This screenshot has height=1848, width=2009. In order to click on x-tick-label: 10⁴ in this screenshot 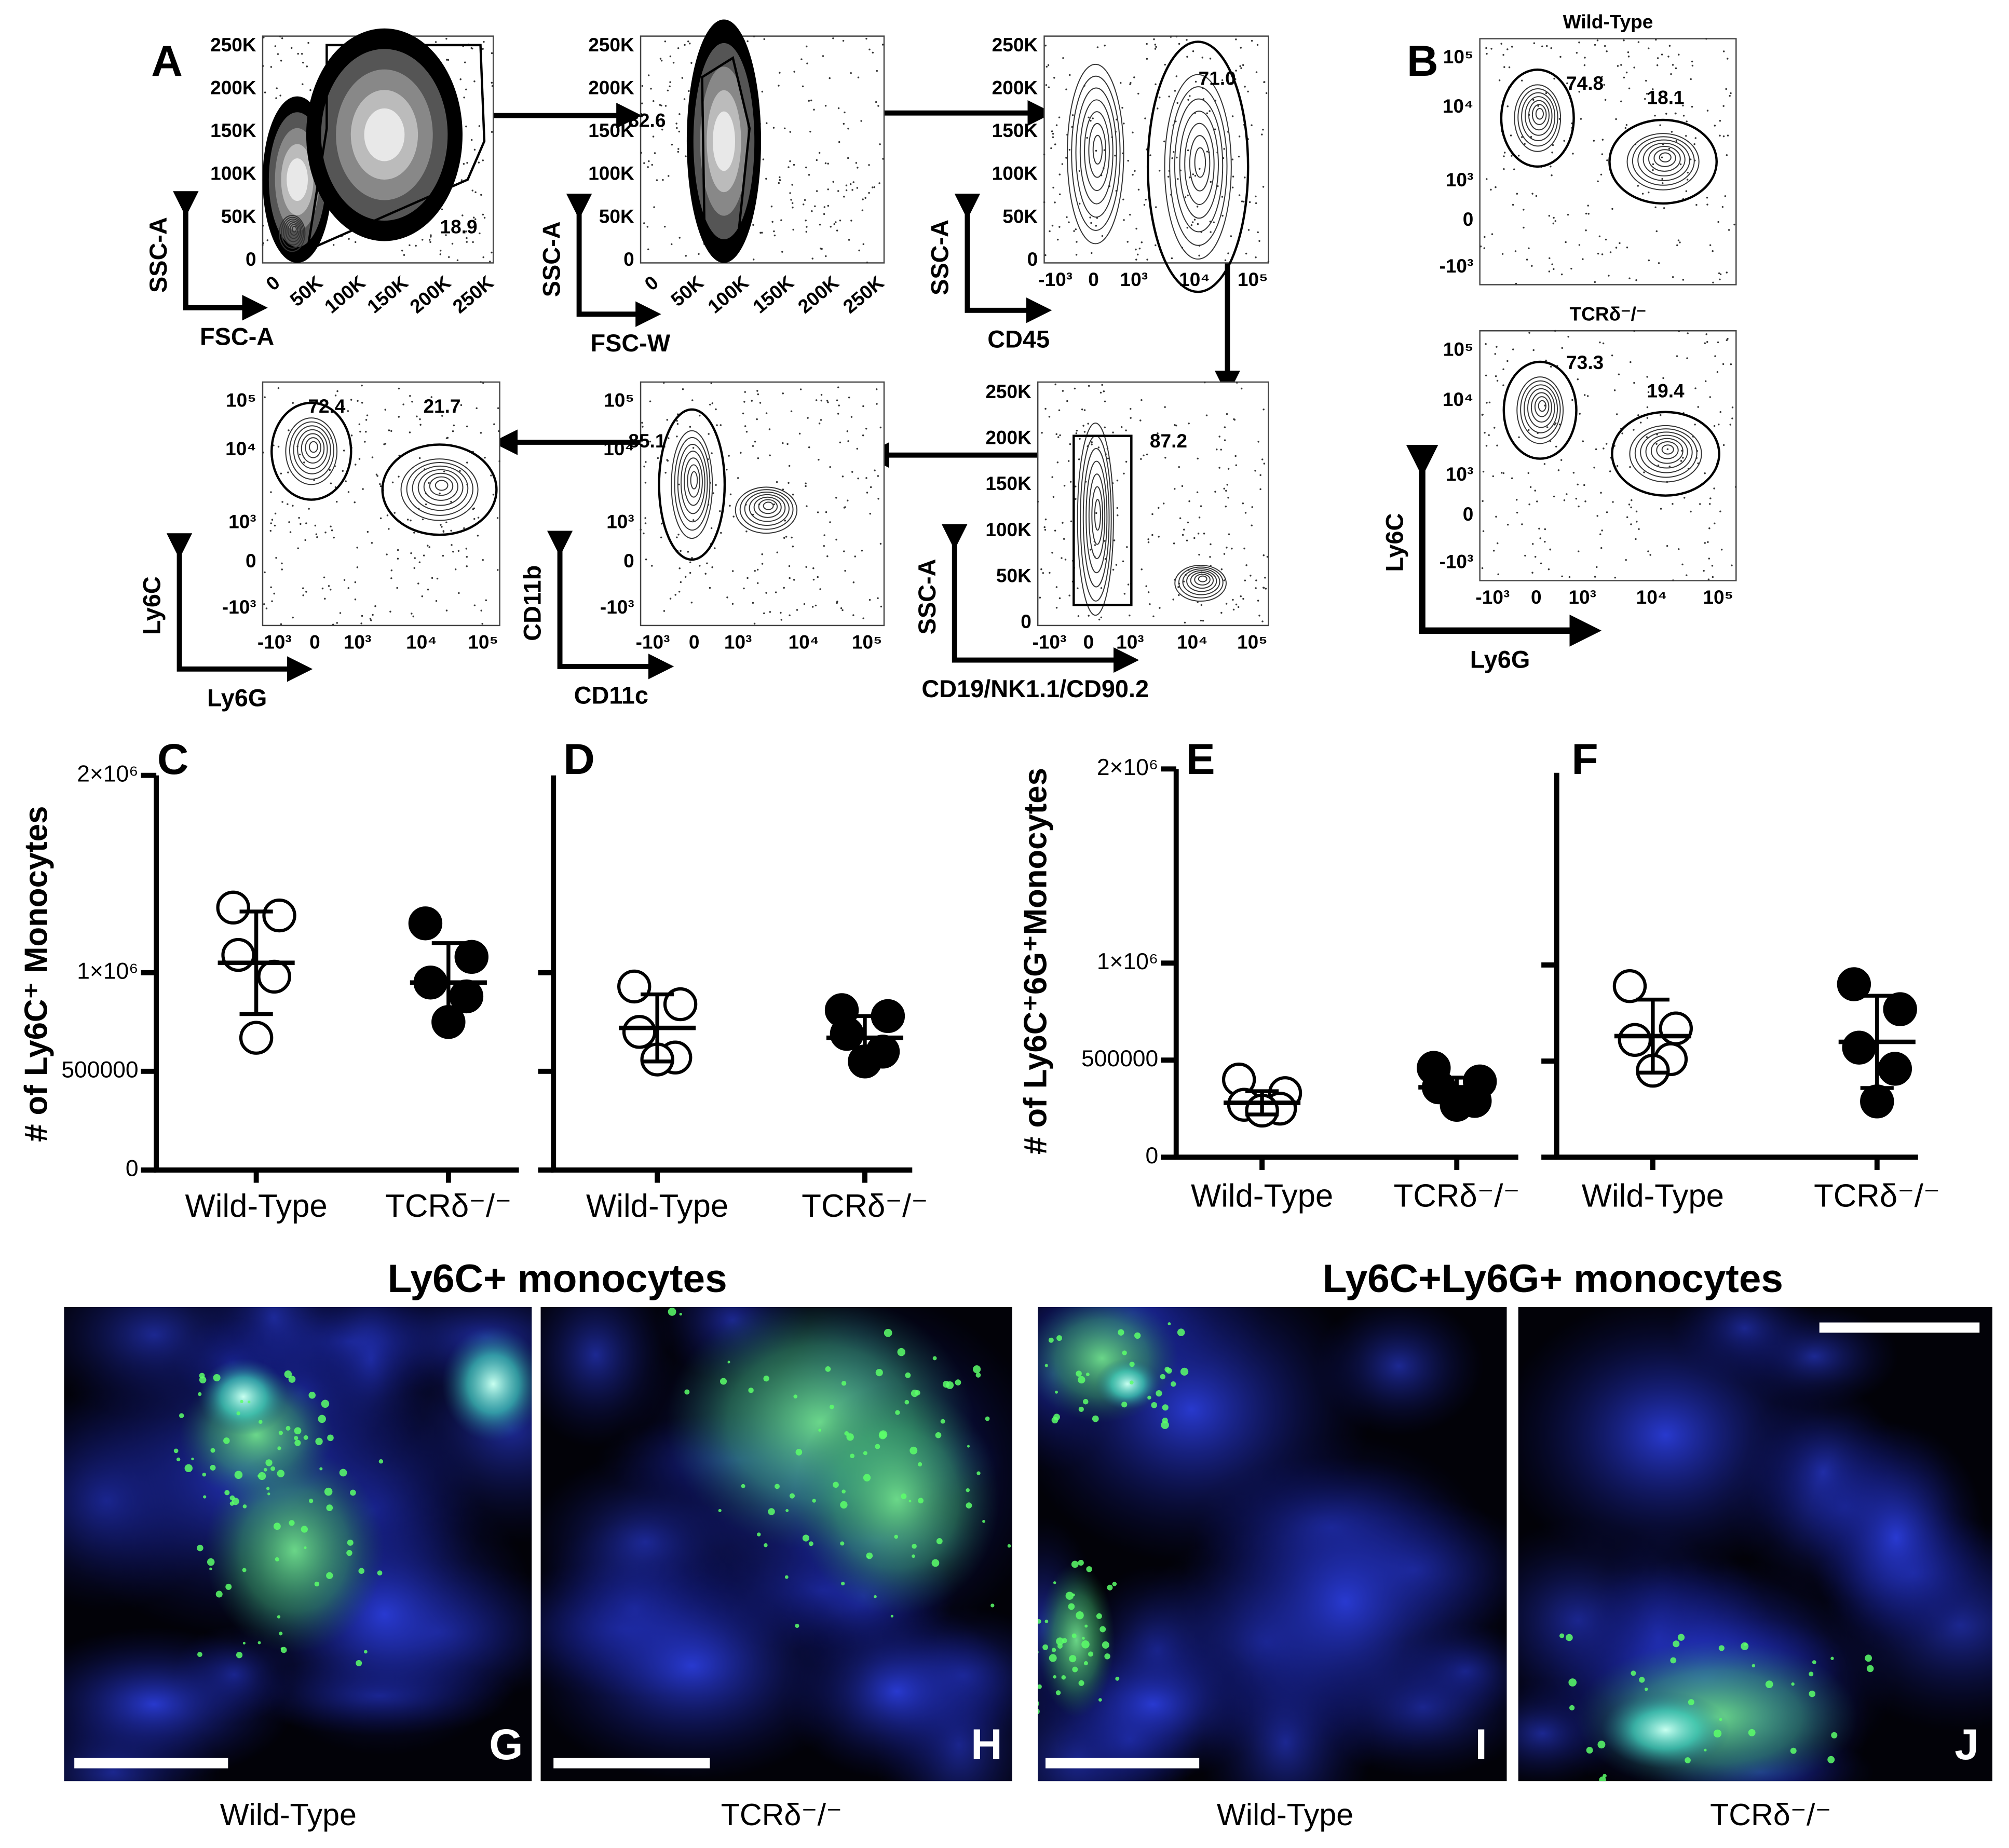, I will do `click(1194, 279)`.